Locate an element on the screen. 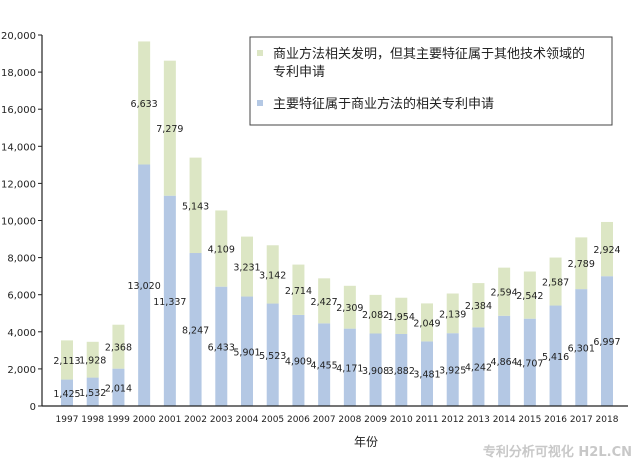 The width and height of the screenshot is (640, 469). x-tick-label: 2005 is located at coordinates (272, 420).